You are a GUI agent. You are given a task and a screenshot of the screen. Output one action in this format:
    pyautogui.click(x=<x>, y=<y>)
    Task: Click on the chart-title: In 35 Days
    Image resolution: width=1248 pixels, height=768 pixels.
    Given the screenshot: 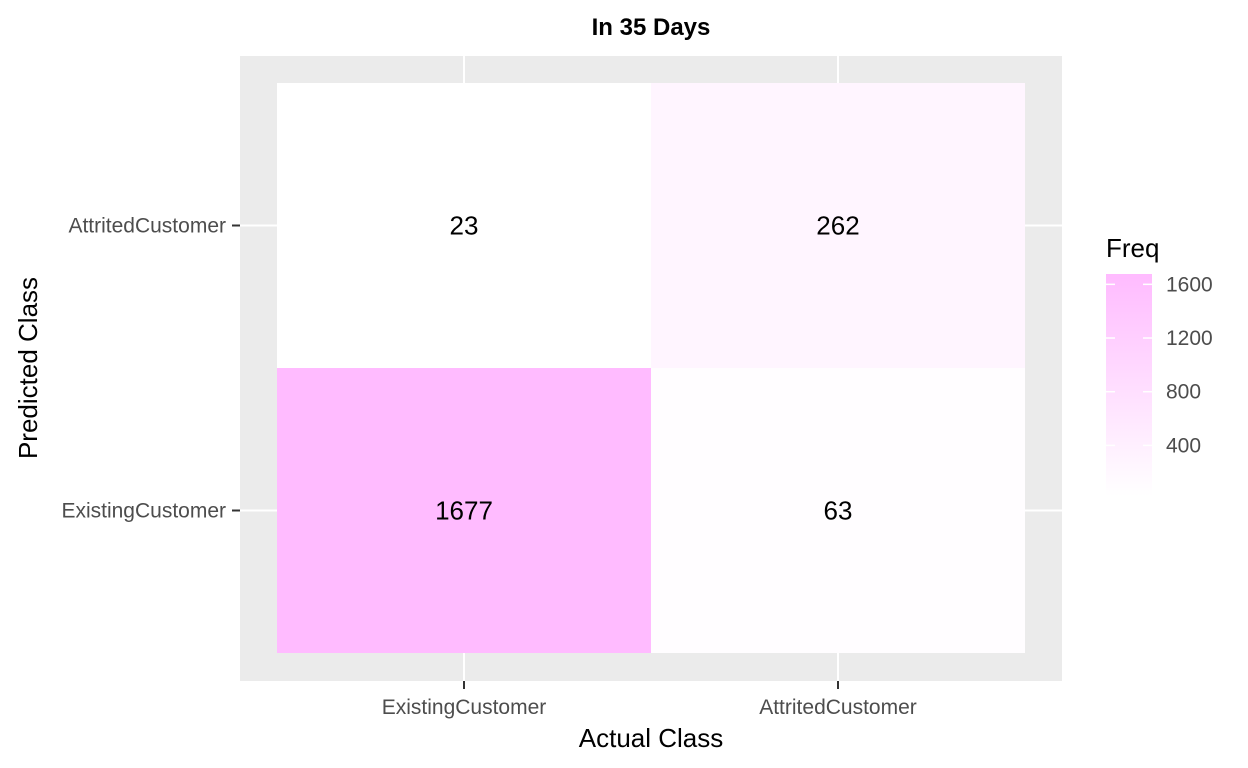 What is the action you would take?
    pyautogui.click(x=651, y=27)
    